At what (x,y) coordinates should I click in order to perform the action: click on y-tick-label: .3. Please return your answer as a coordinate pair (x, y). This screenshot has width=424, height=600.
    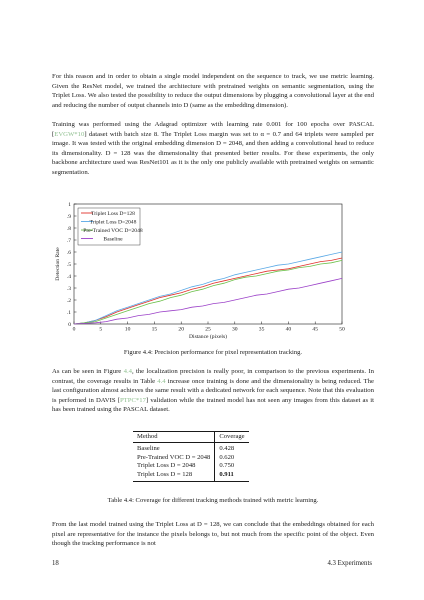
    Looking at the image, I should click on (69, 289).